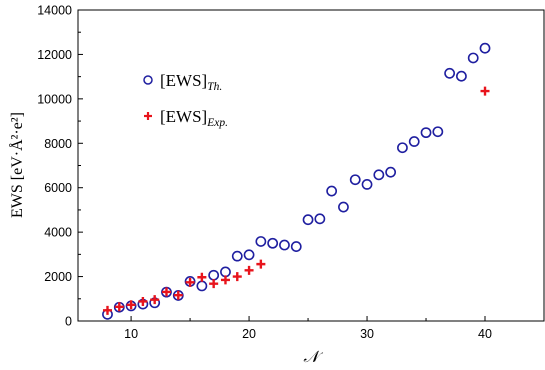 This screenshot has height=370, width=545. Describe the element at coordinates (485, 334) in the screenshot. I see `x-tick-label: 40` at that location.